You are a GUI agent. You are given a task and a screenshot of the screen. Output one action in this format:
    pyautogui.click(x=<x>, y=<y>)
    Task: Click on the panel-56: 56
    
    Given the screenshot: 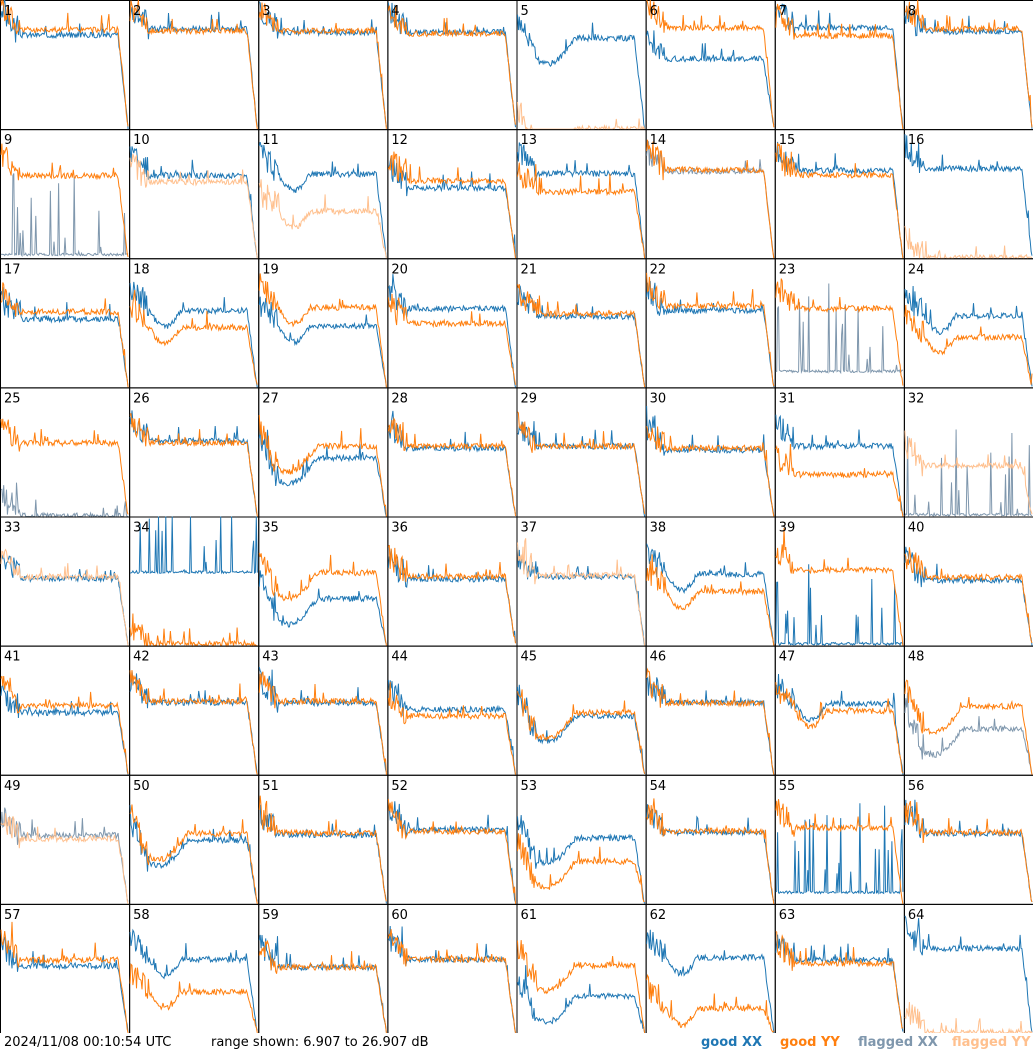 What is the action you would take?
    pyautogui.click(x=968, y=839)
    